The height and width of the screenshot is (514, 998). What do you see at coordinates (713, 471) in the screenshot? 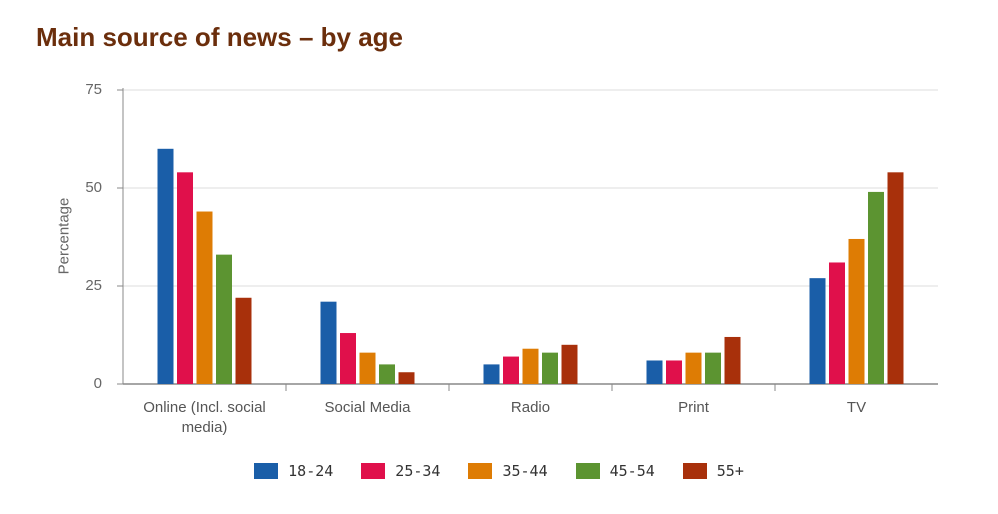
I see `legend-item: 55+` at bounding box center [713, 471].